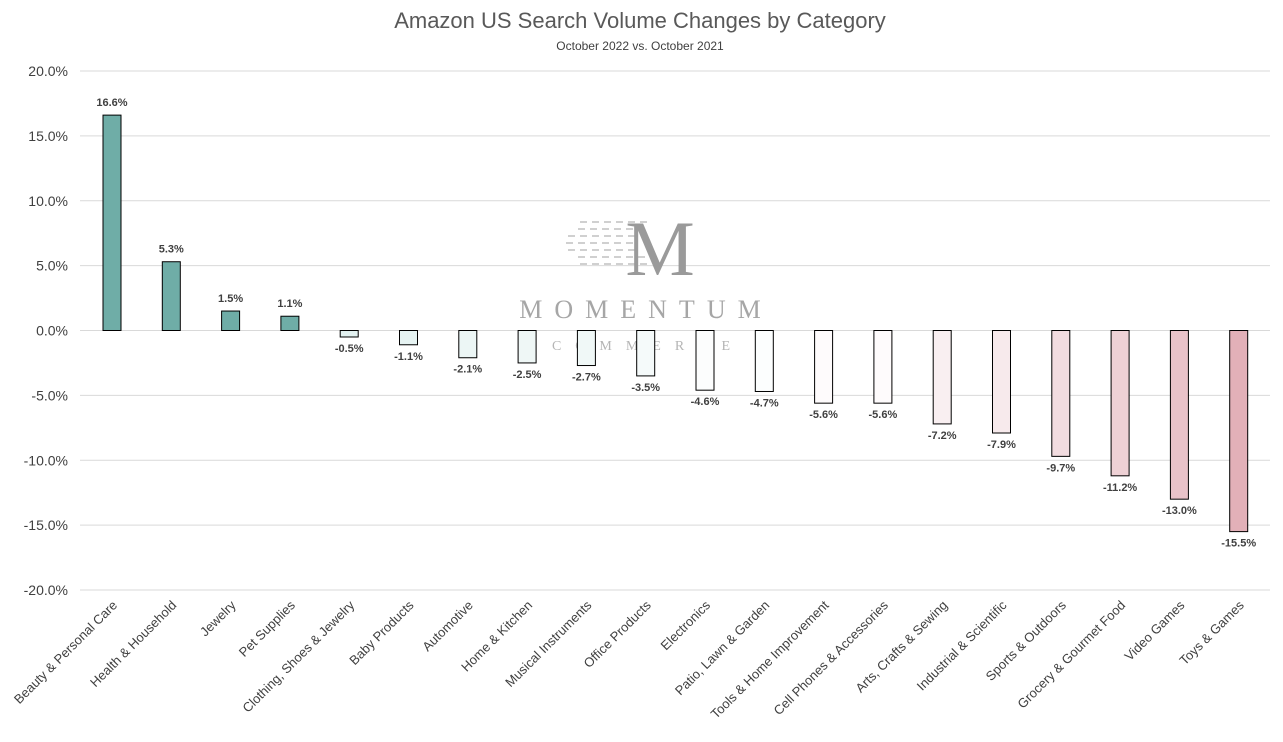  I want to click on data-label: -4.6%, so click(705, 402).